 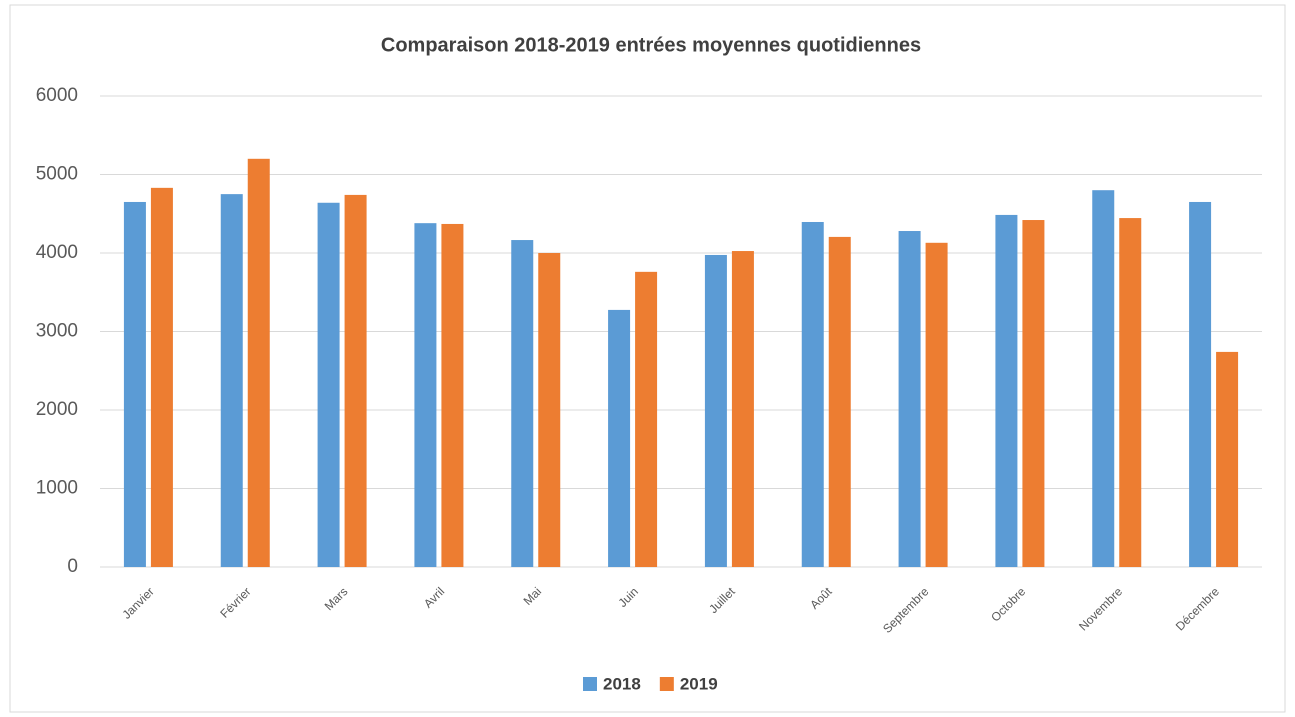 I want to click on legend-label: 2019, so click(x=699, y=683).